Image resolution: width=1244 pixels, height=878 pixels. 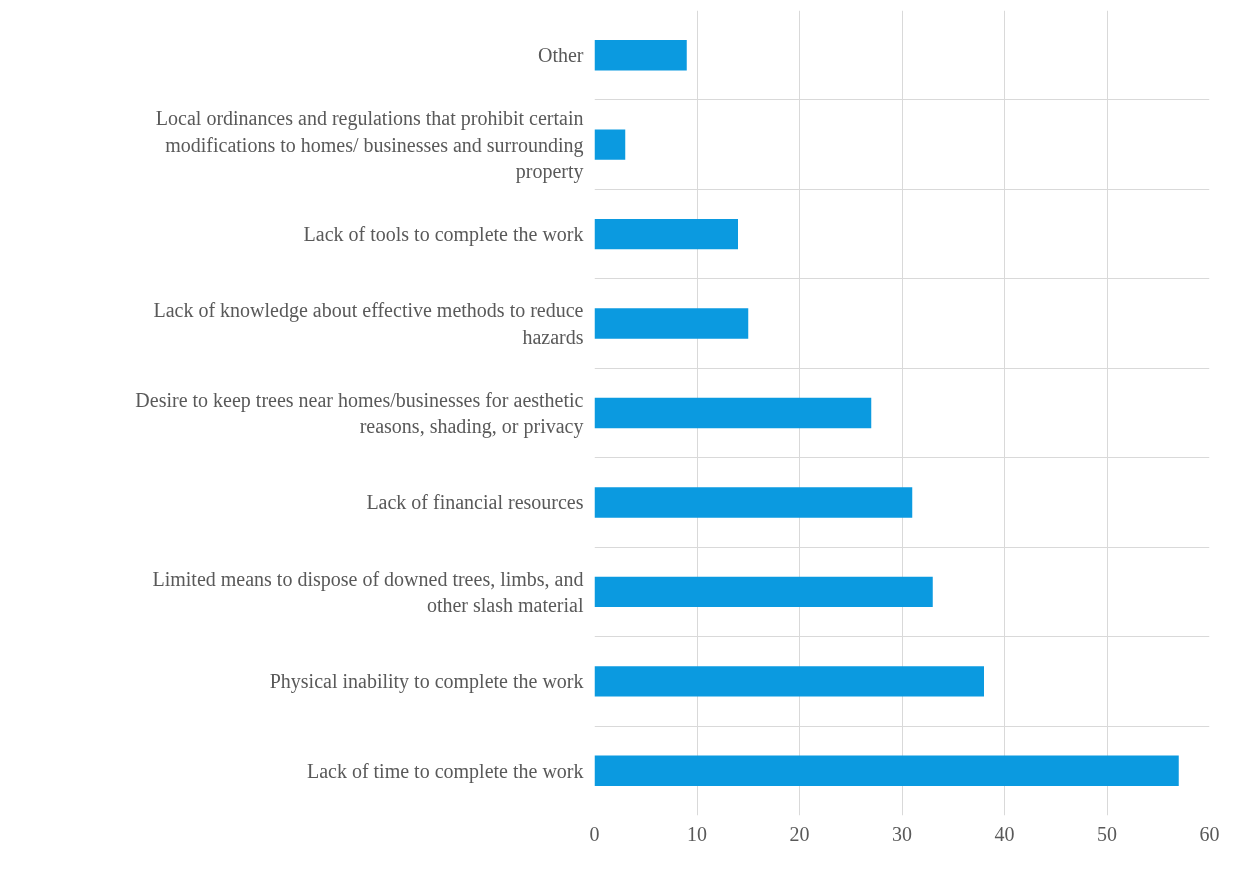 What do you see at coordinates (1209, 833) in the screenshot?
I see `x-tick-label: 60` at bounding box center [1209, 833].